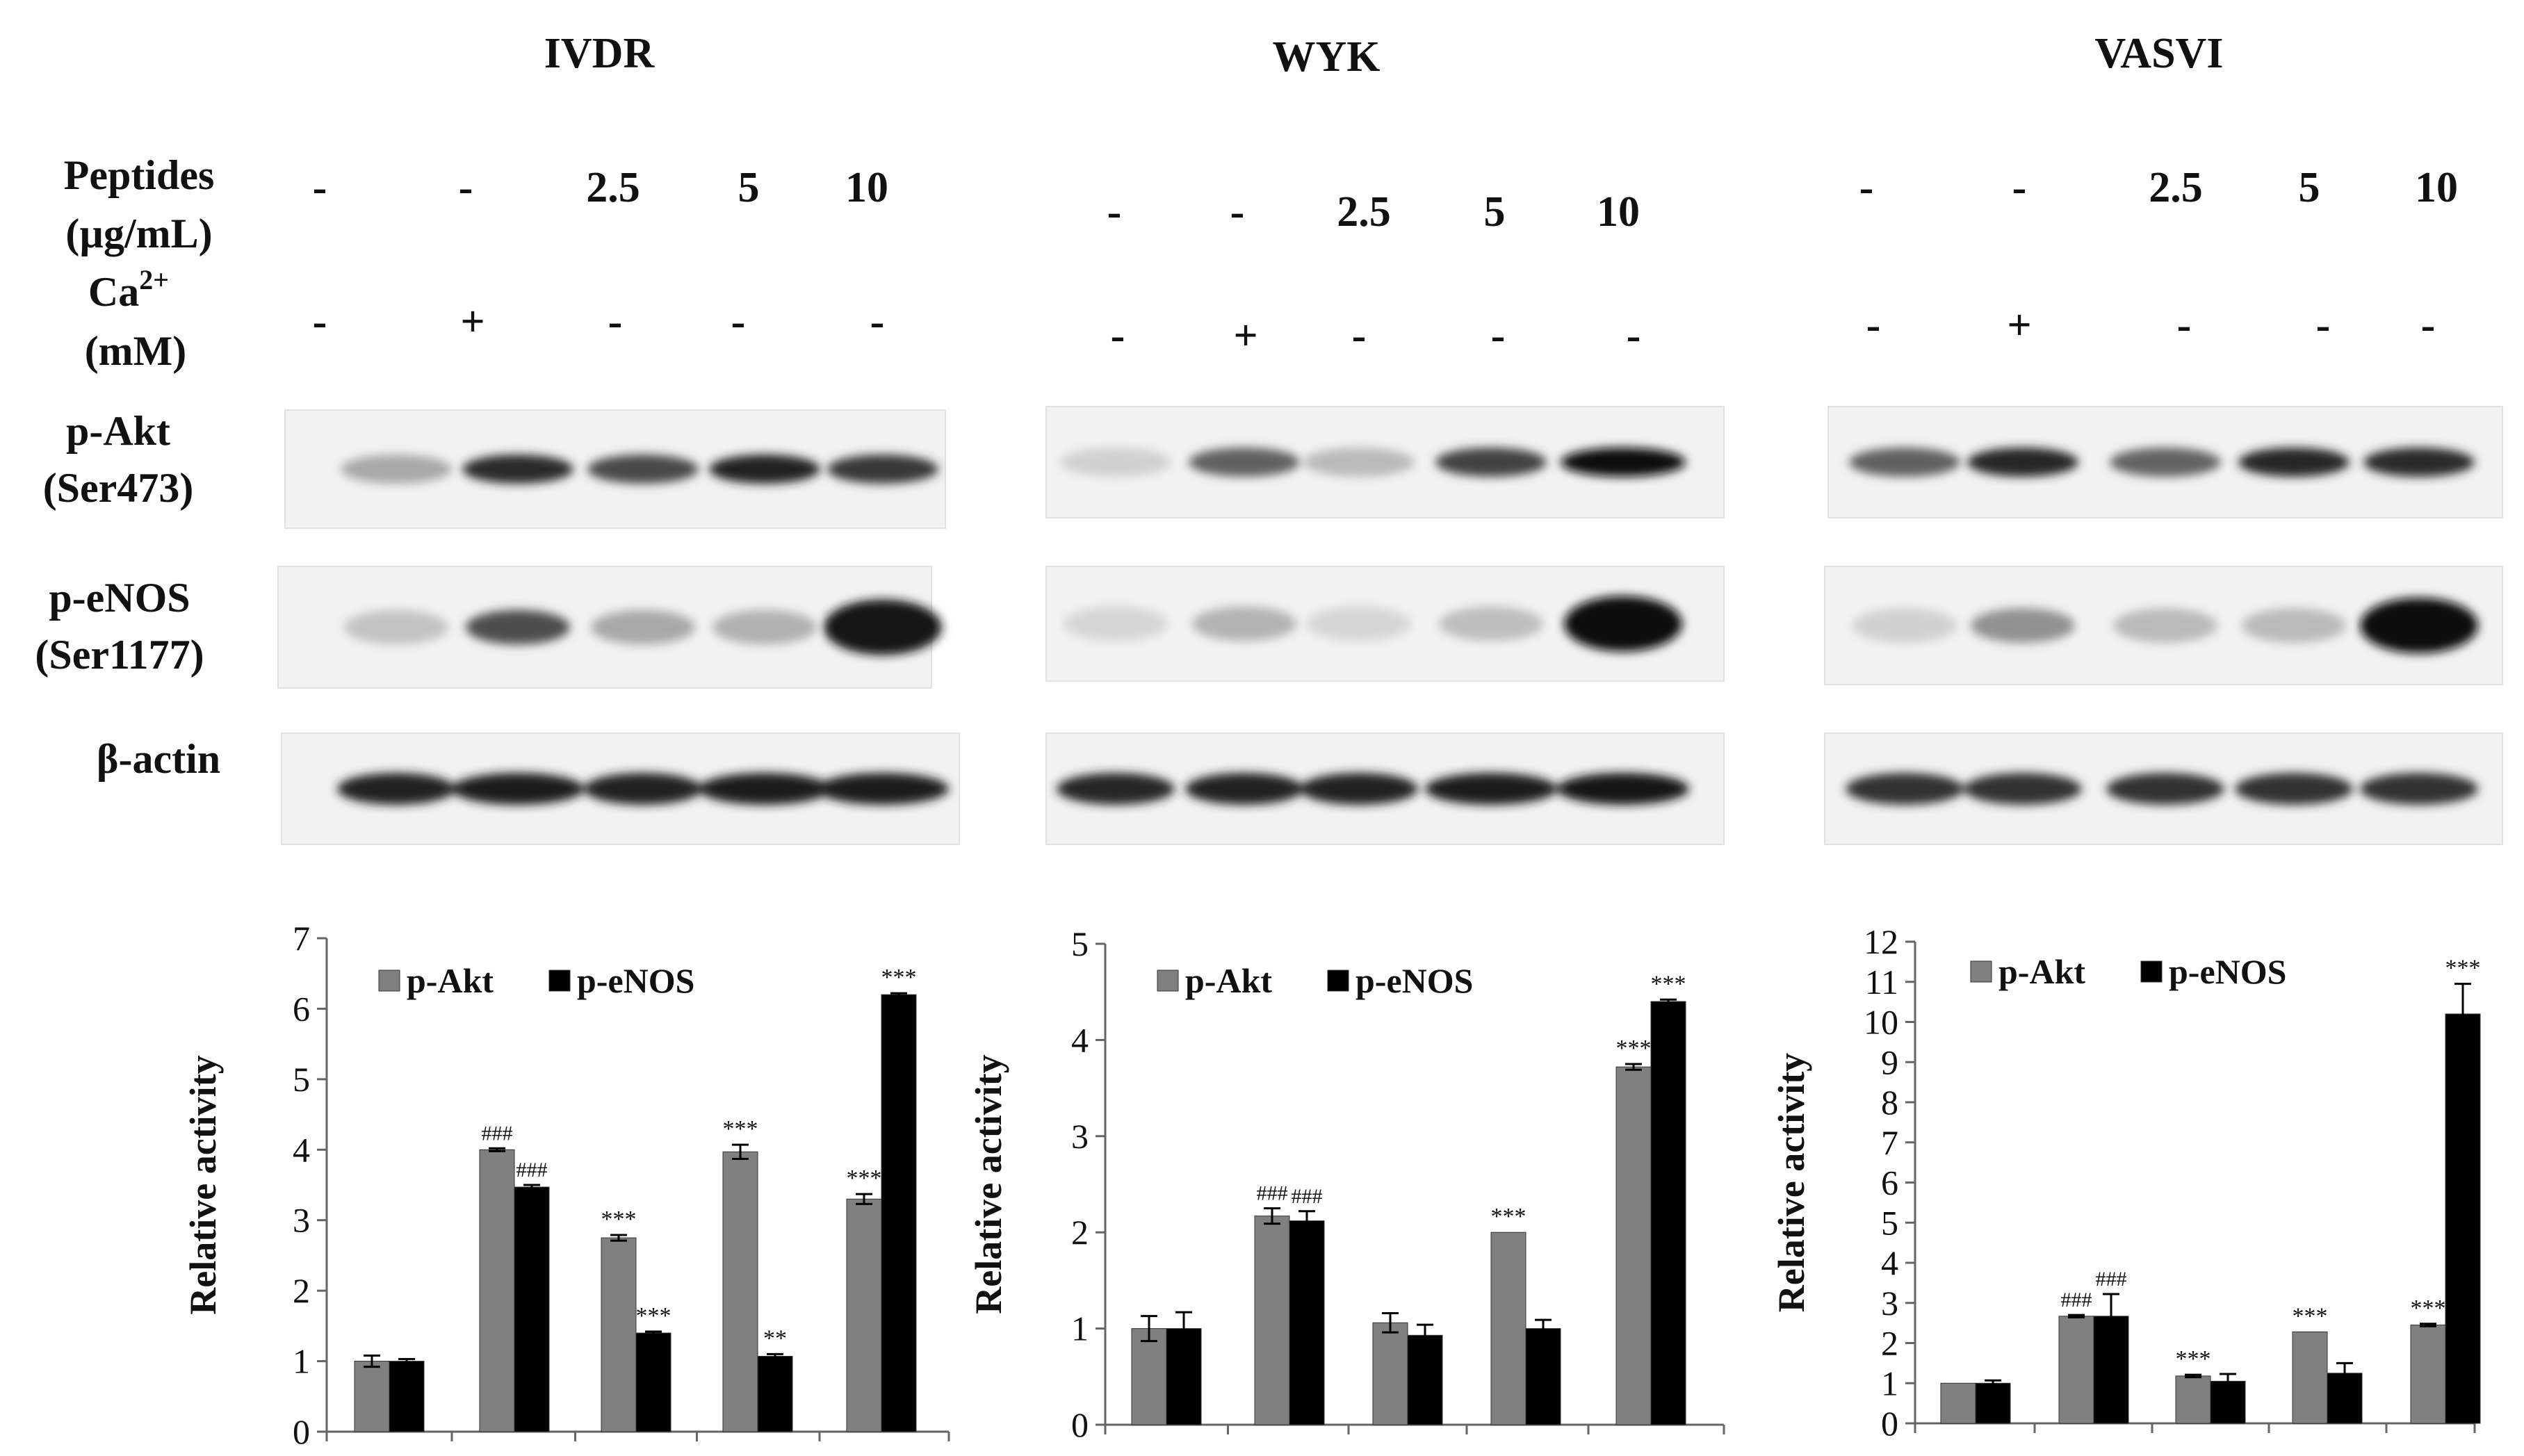 Image resolution: width=2524 pixels, height=1456 pixels. What do you see at coordinates (119, 598) in the screenshot?
I see `penos-blot-label: p-eNOS` at bounding box center [119, 598].